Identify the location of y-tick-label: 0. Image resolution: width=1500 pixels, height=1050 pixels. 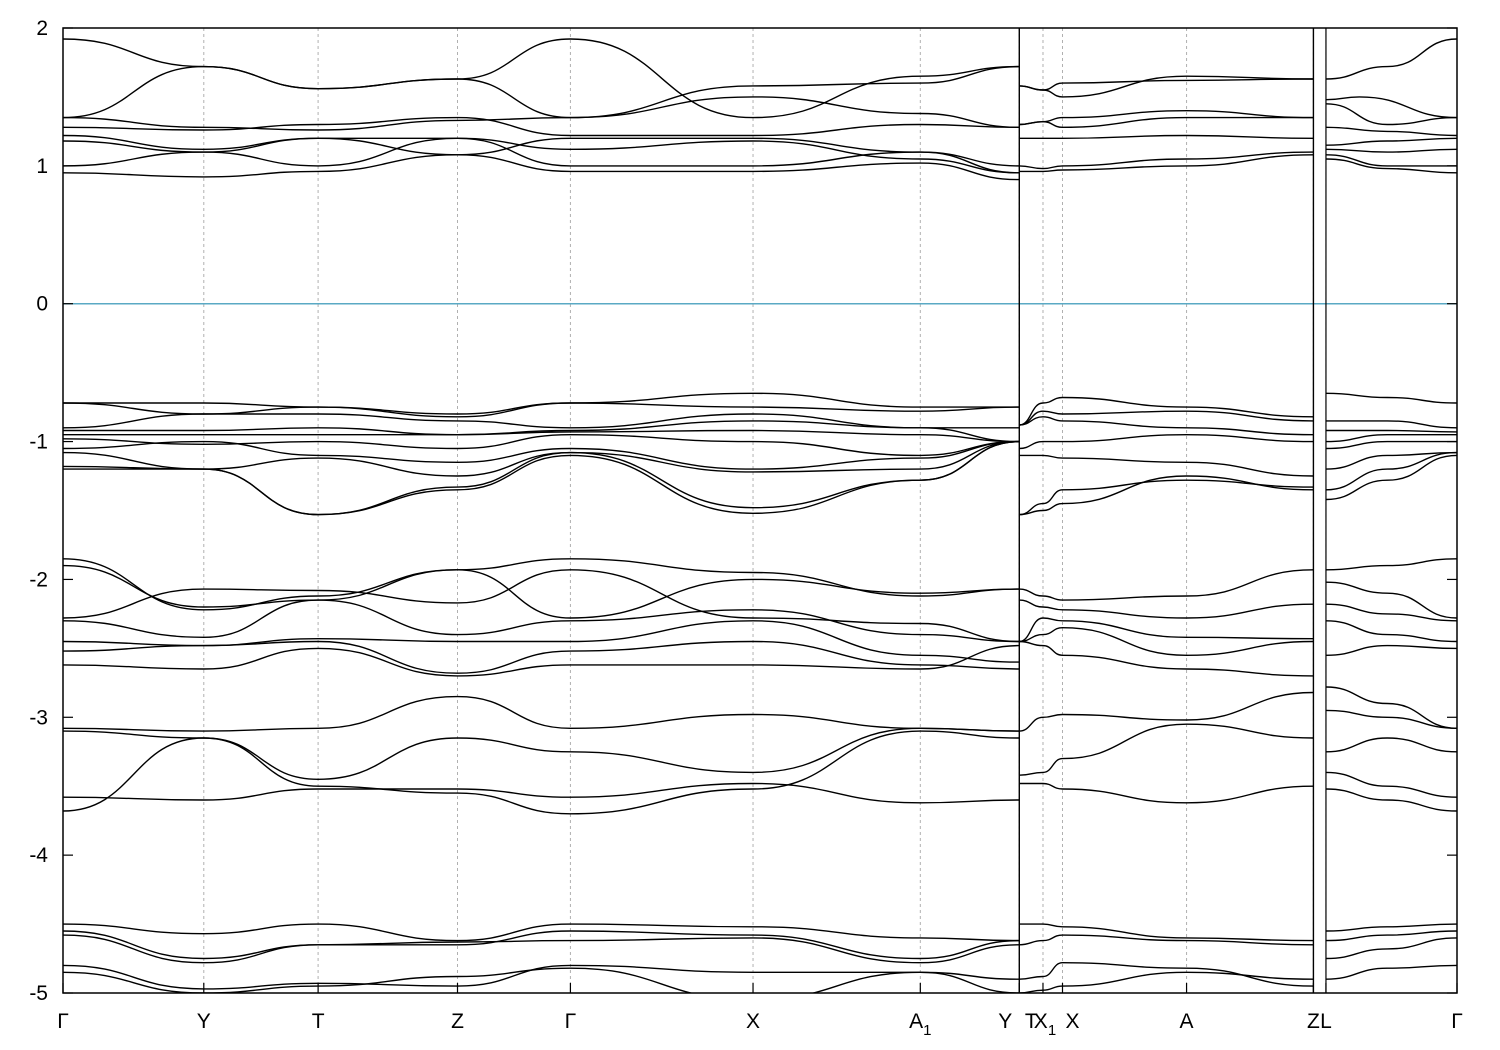
(42, 304).